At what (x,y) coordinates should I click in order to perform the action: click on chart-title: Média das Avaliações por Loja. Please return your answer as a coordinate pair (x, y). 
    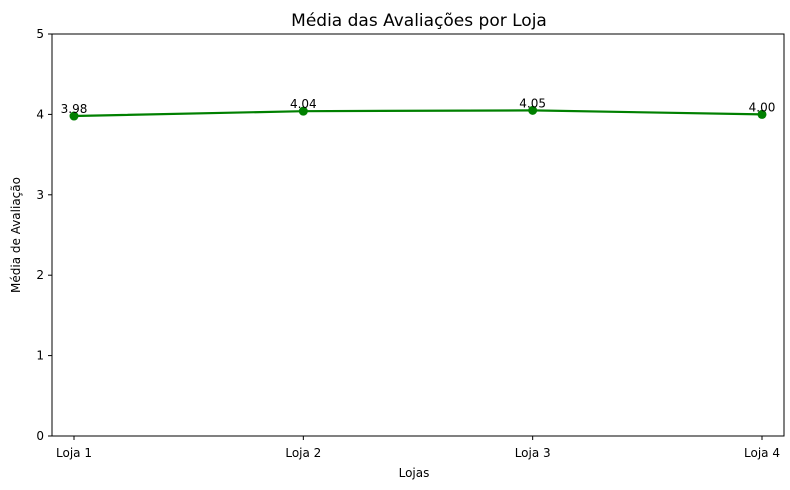
    Looking at the image, I should click on (419, 21).